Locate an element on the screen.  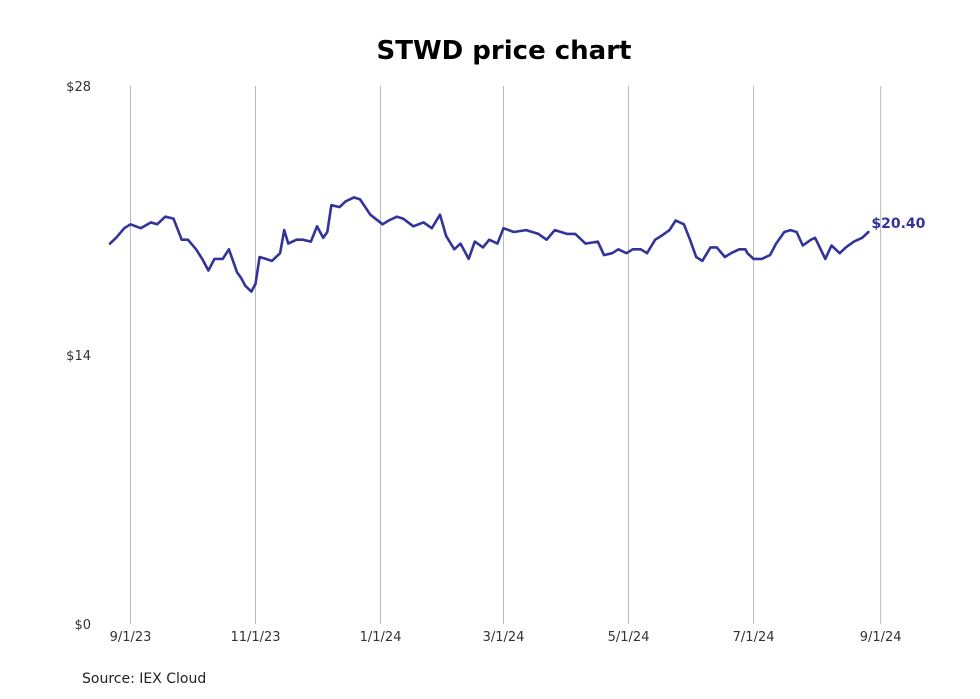
x-tick-label: 5/1/24 is located at coordinates (629, 637).